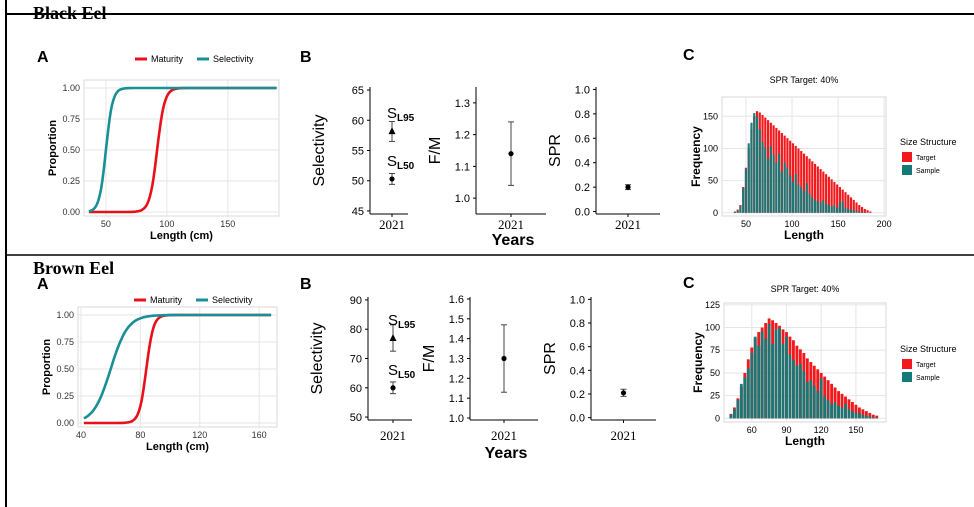 The image size is (974, 507). I want to click on y-tick-label: 80, so click(356, 330).